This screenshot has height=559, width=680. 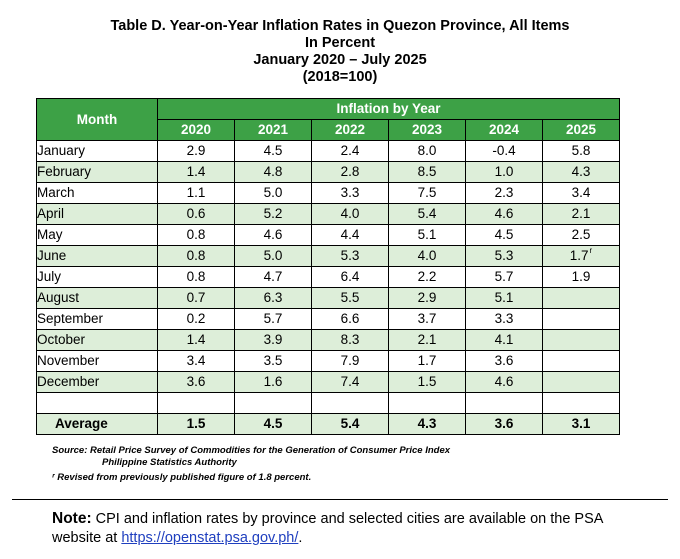 I want to click on value-cell: 7.4, so click(x=350, y=382).